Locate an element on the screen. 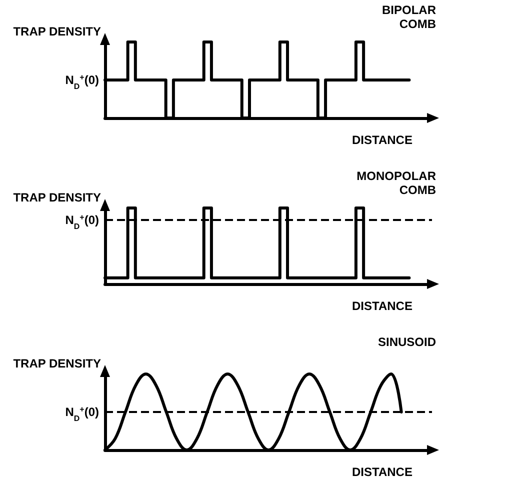 The height and width of the screenshot is (498, 532). chart-title: BIPOLAR COMB is located at coordinates (409, 17).